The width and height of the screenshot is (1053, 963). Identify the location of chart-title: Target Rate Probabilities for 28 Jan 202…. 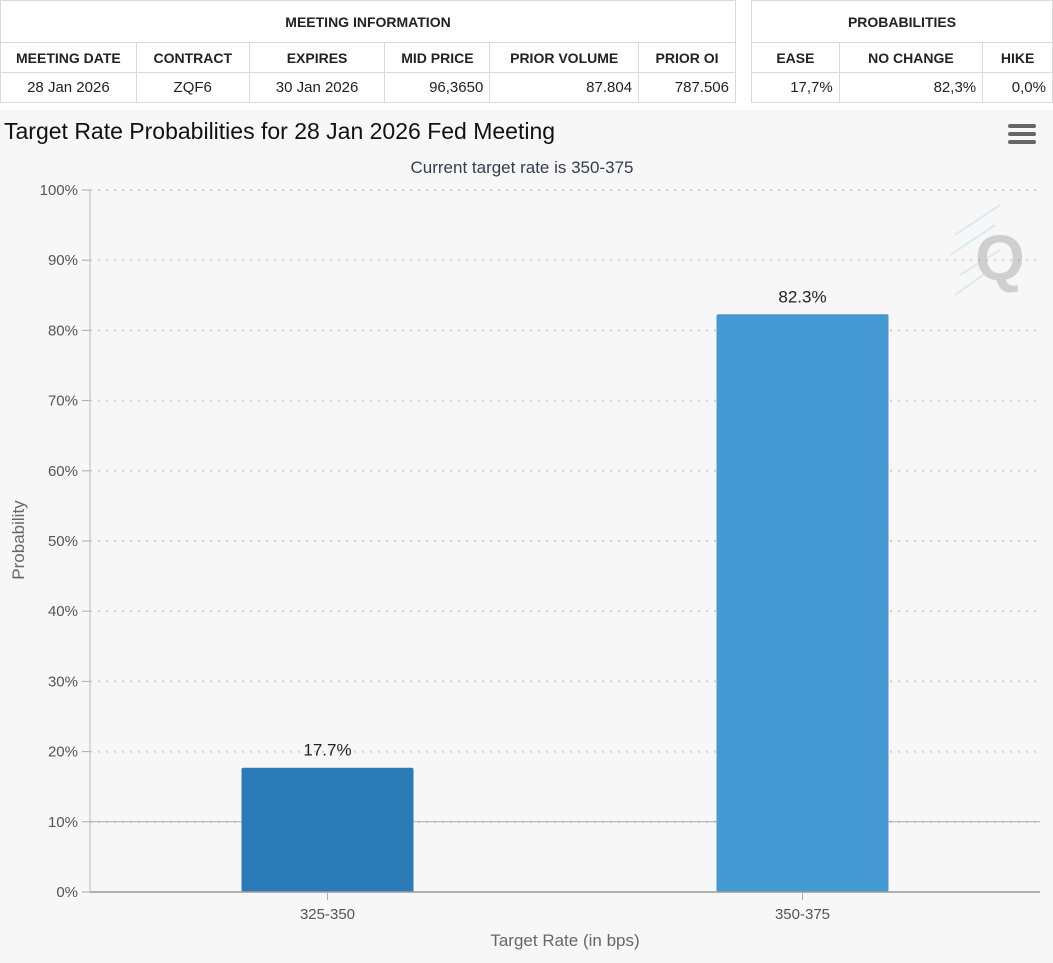
(280, 131).